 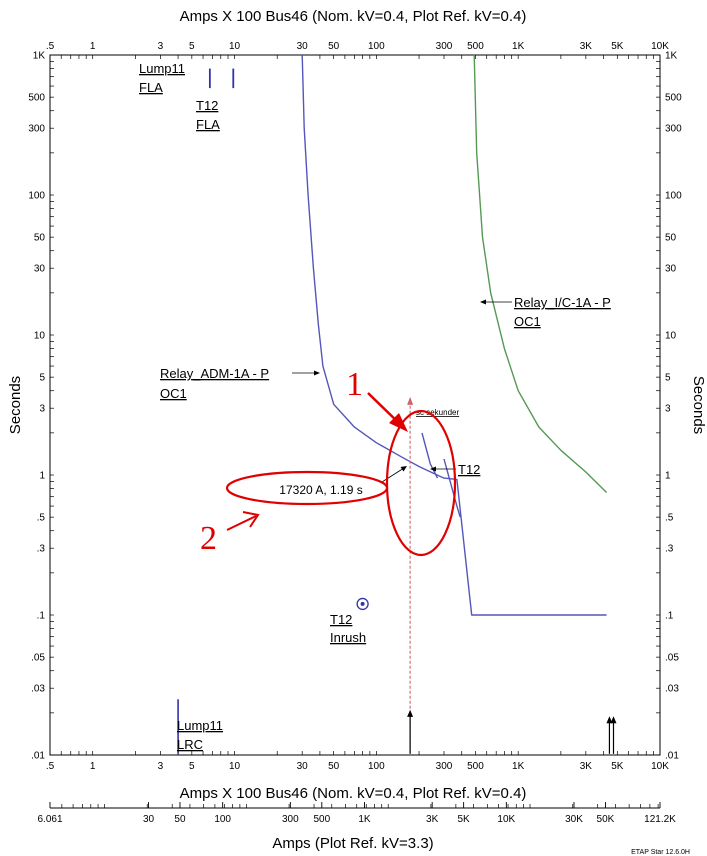 What do you see at coordinates (527, 321) in the screenshot?
I see `label-relay-ic-type: OC1` at bounding box center [527, 321].